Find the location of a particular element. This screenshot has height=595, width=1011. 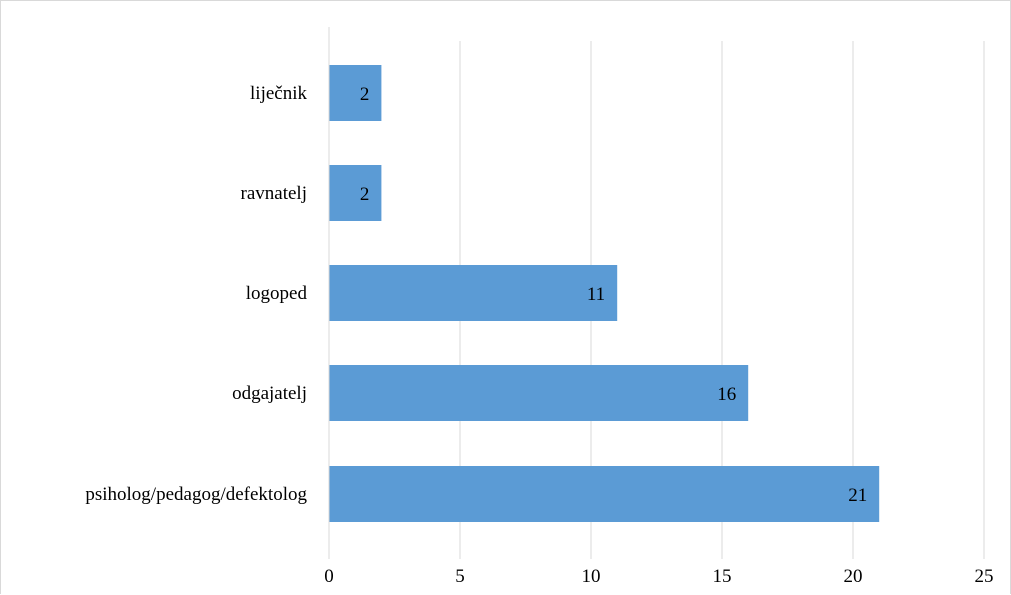

x-tick-labels: 0 5 10 15 20 25 is located at coordinates (658, 576).